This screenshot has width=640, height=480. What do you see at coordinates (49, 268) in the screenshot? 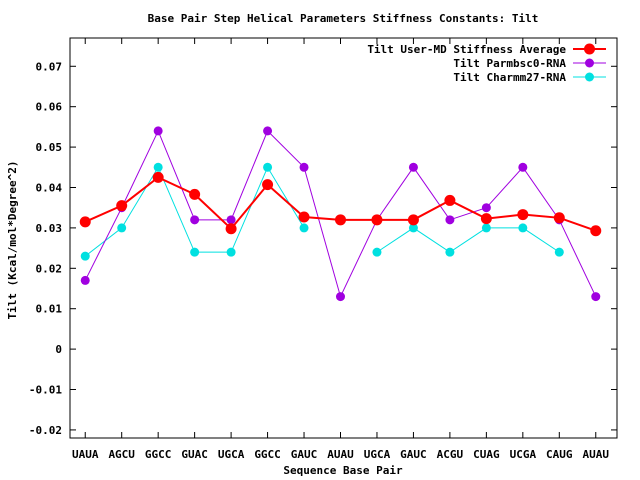
I see `y-tick-label: 0.02` at bounding box center [49, 268].